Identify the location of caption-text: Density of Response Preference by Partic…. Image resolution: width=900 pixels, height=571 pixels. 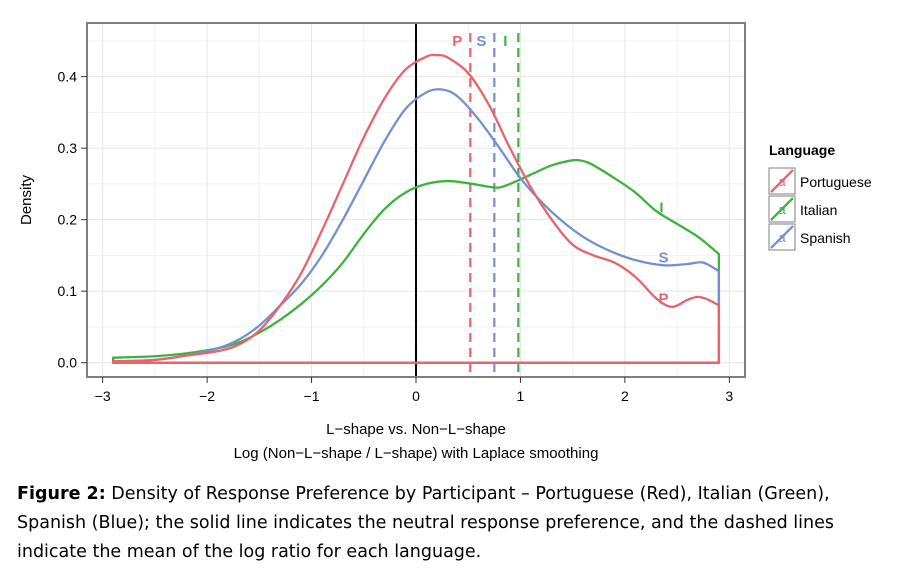
(425, 523).